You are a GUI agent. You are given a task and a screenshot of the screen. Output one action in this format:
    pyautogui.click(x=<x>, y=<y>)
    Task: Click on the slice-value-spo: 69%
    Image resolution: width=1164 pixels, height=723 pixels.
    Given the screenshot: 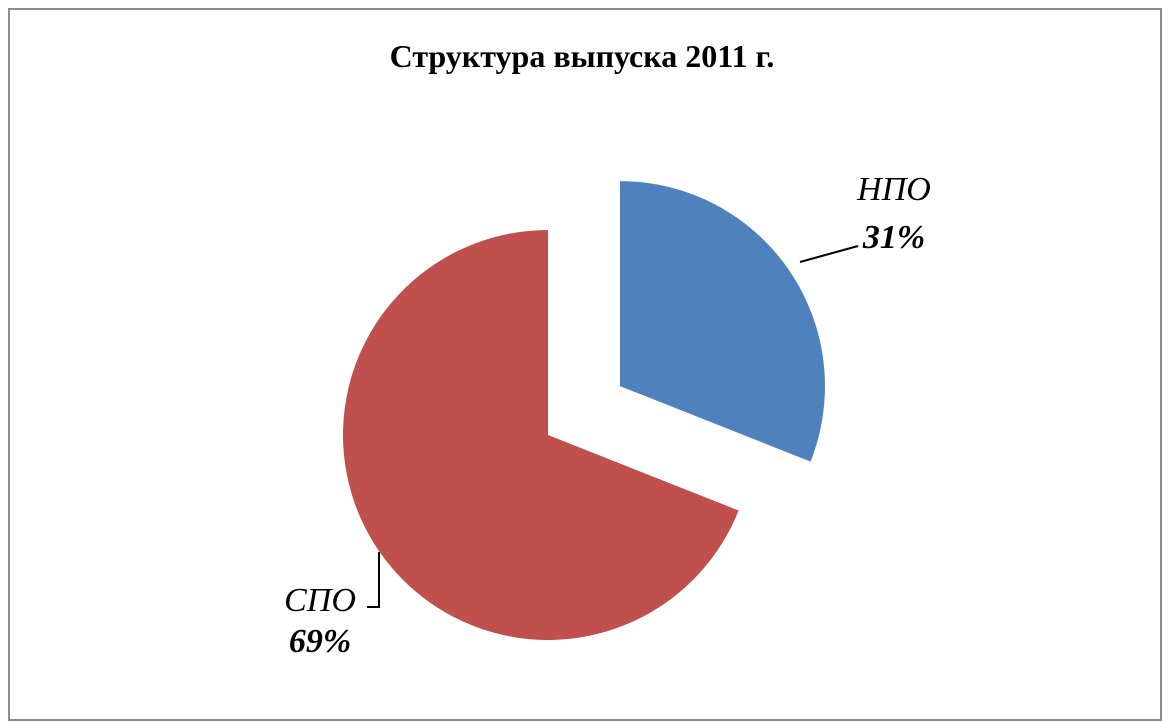 What is the action you would take?
    pyautogui.click(x=320, y=641)
    